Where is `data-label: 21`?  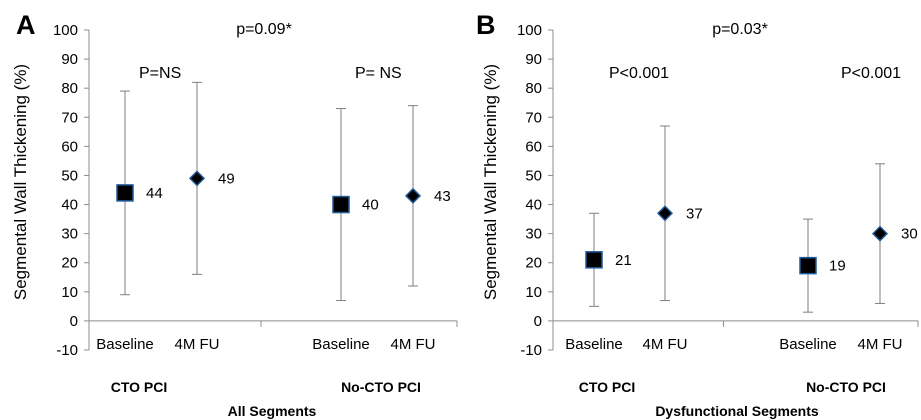
data-label: 21 is located at coordinates (623, 260).